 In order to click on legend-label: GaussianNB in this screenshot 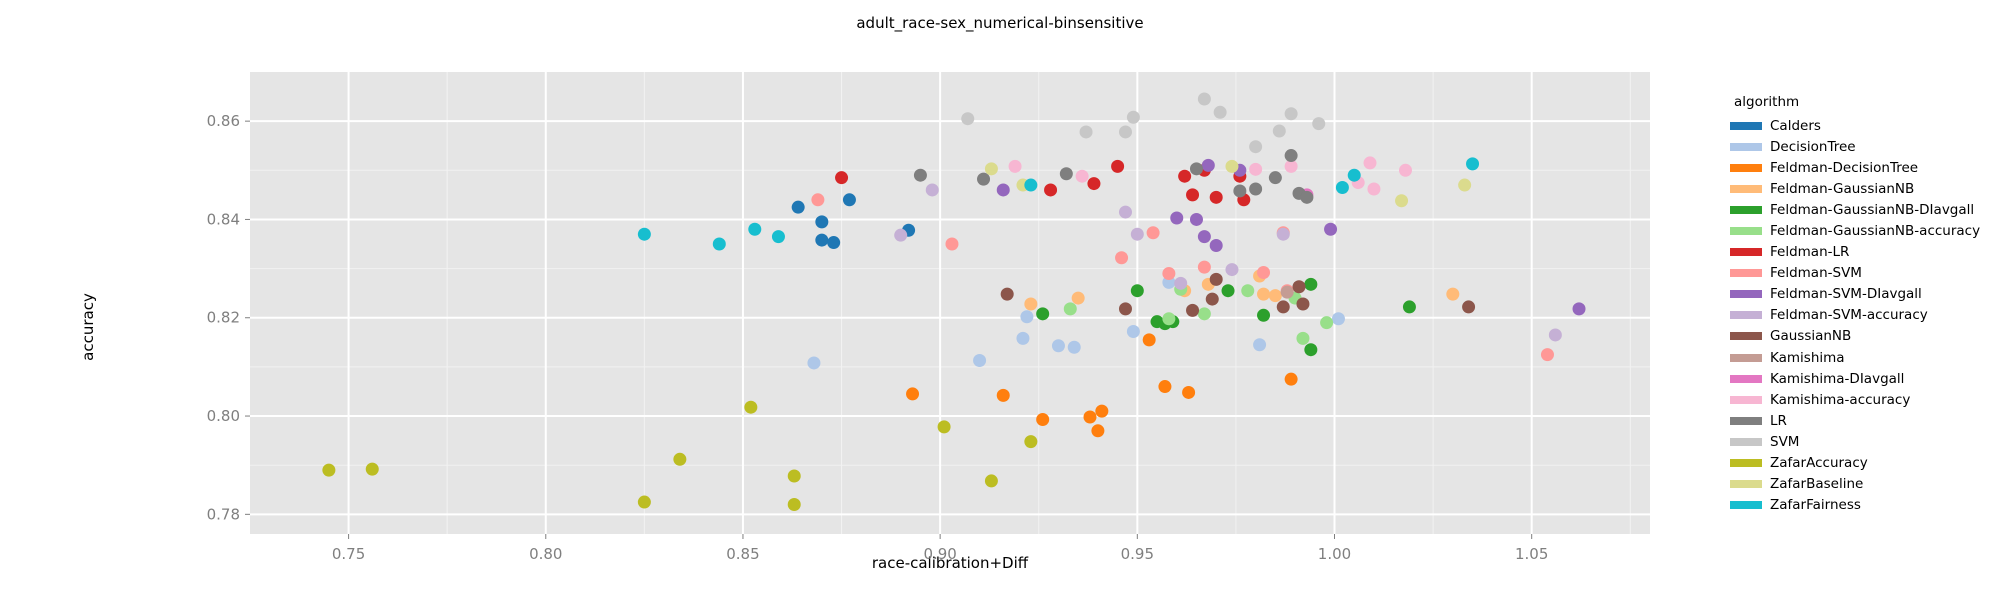, I will do `click(1811, 336)`.